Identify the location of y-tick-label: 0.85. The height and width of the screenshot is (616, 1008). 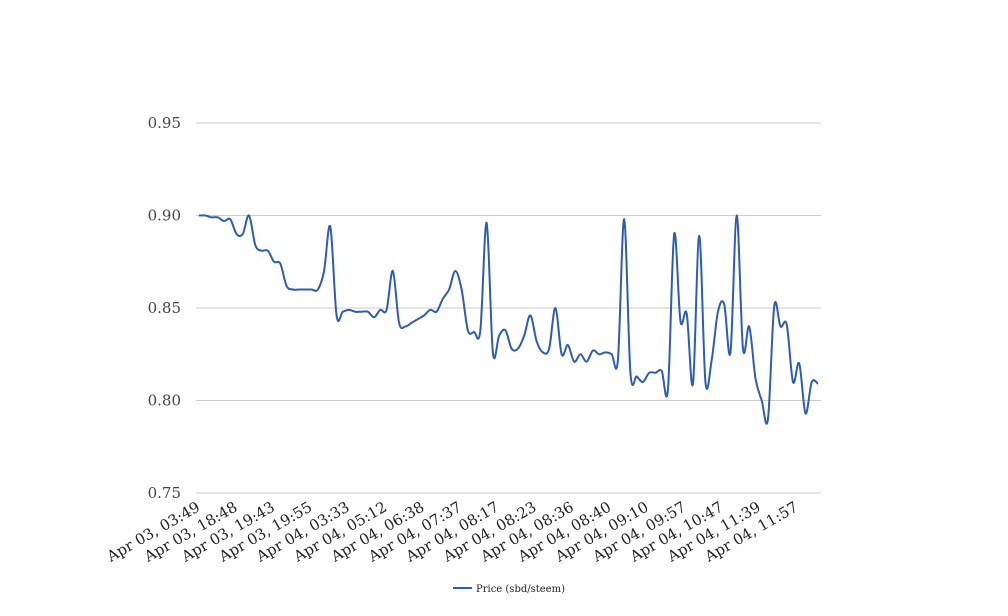
(164, 308).